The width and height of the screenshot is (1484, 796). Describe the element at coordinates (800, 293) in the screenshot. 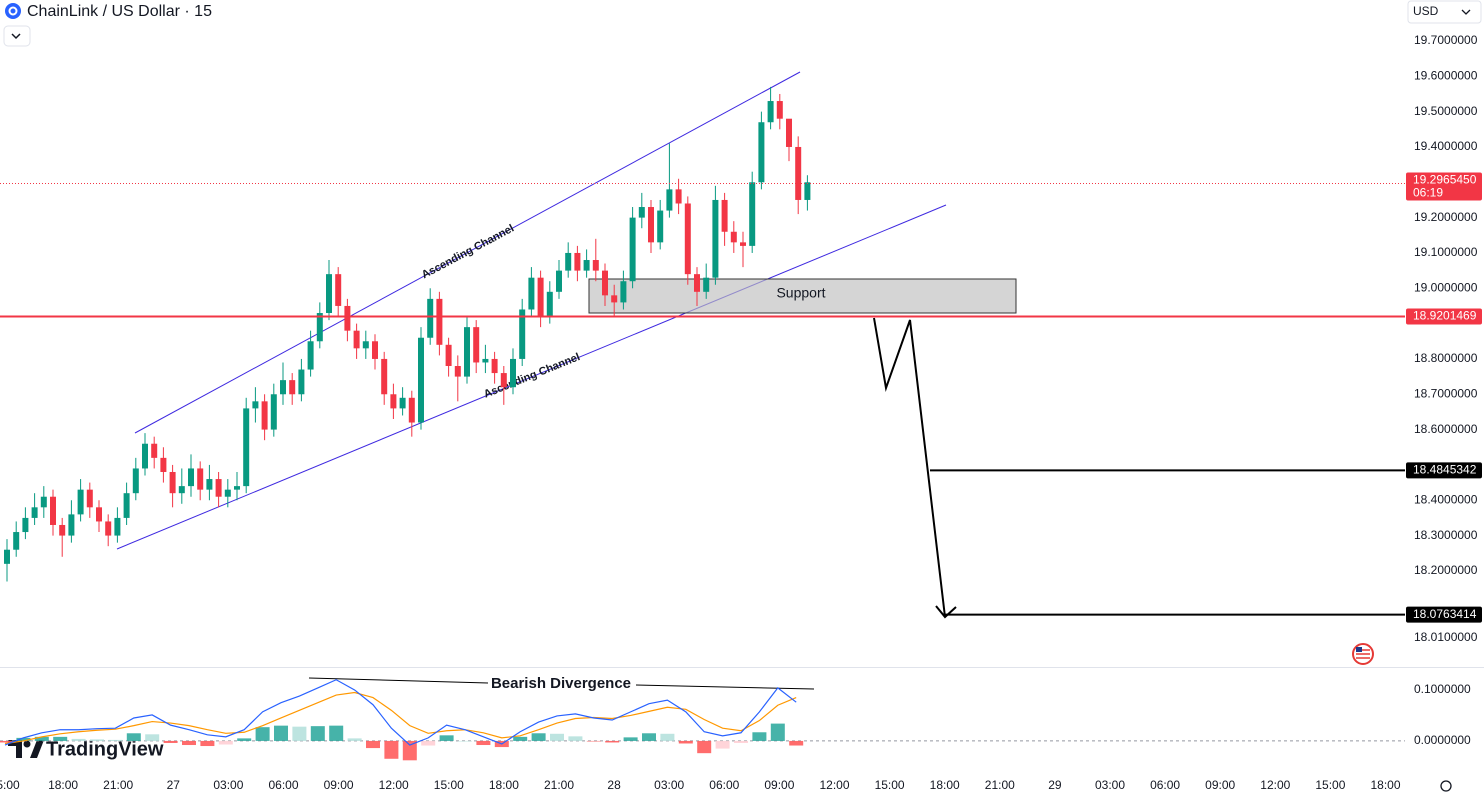

I see `support-label: Support` at that location.